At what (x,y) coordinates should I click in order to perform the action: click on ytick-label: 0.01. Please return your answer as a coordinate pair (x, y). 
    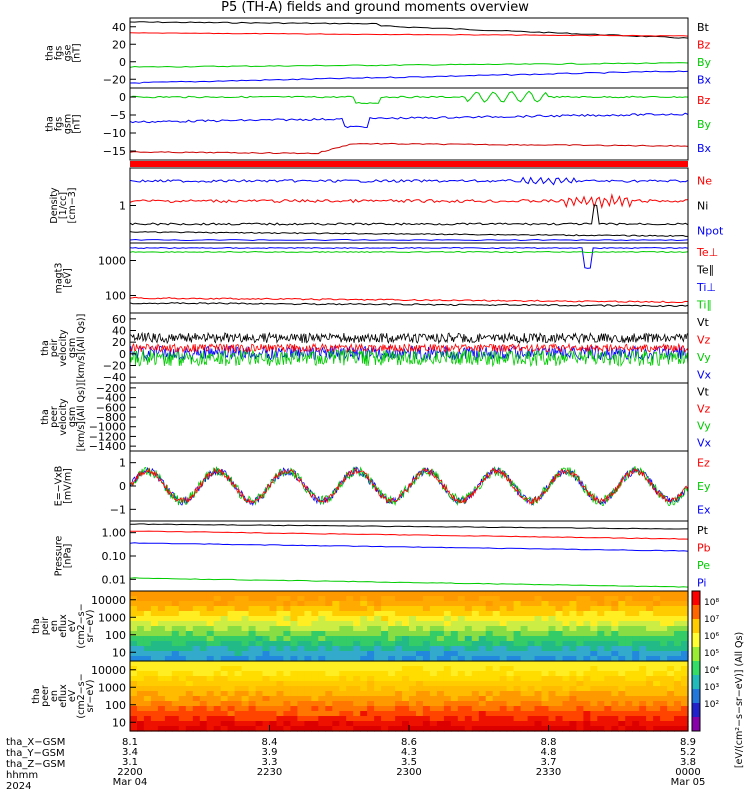
    Looking at the image, I should click on (114, 579).